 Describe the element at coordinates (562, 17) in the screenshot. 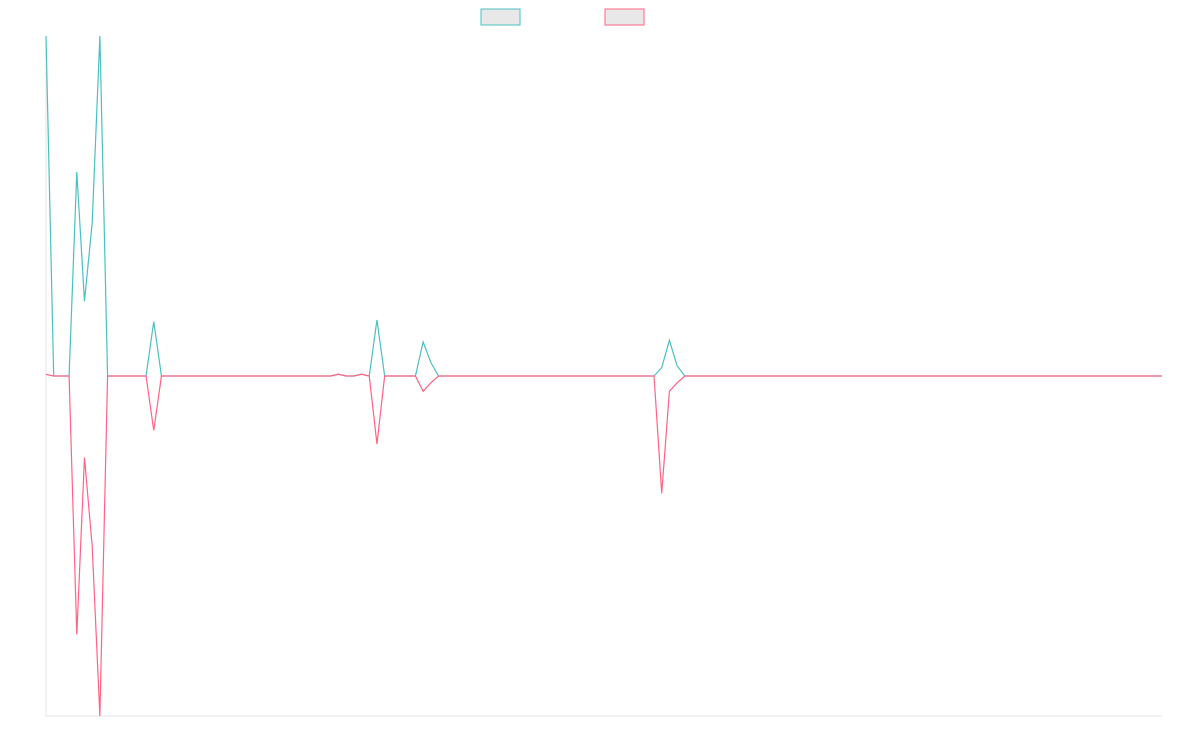

I see `legend` at that location.